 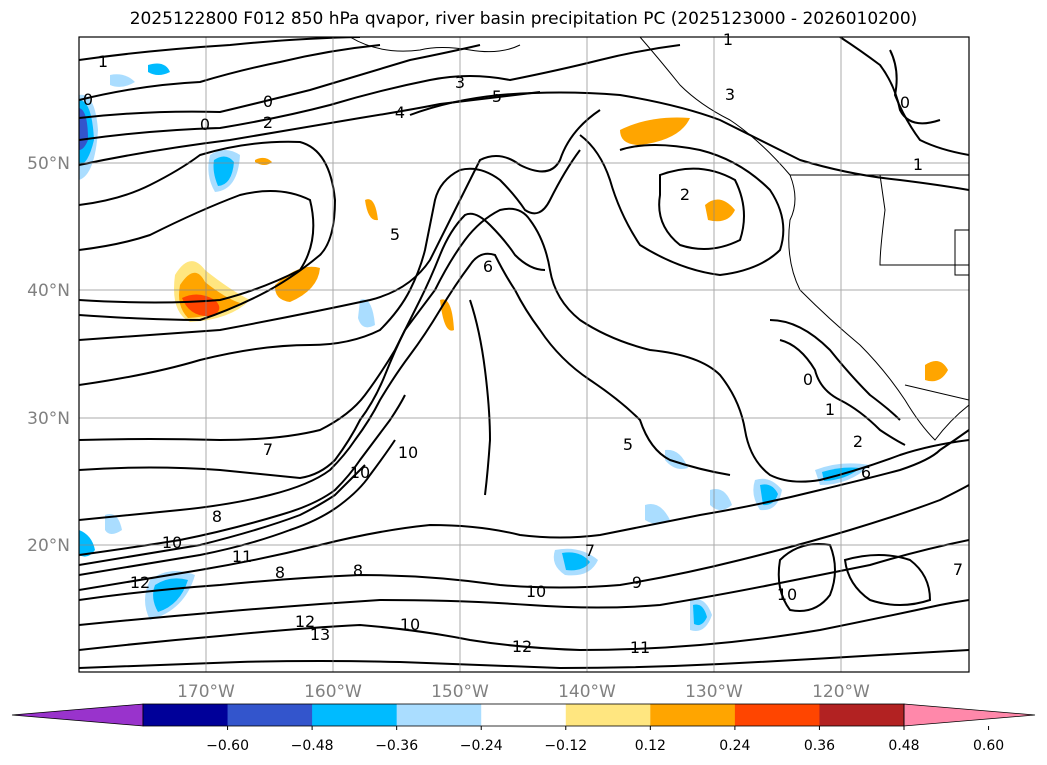 What do you see at coordinates (734, 746) in the screenshot?
I see `colorbar-tick-label: 0.24` at bounding box center [734, 746].